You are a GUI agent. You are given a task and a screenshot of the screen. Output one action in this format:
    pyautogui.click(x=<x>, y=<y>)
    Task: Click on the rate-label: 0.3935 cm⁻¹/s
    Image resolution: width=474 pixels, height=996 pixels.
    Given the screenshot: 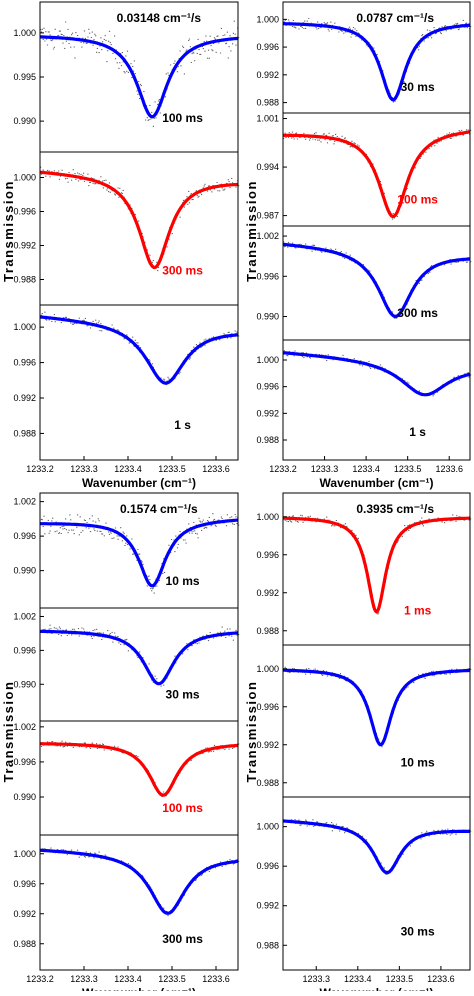 What is the action you would take?
    pyautogui.click(x=395, y=509)
    